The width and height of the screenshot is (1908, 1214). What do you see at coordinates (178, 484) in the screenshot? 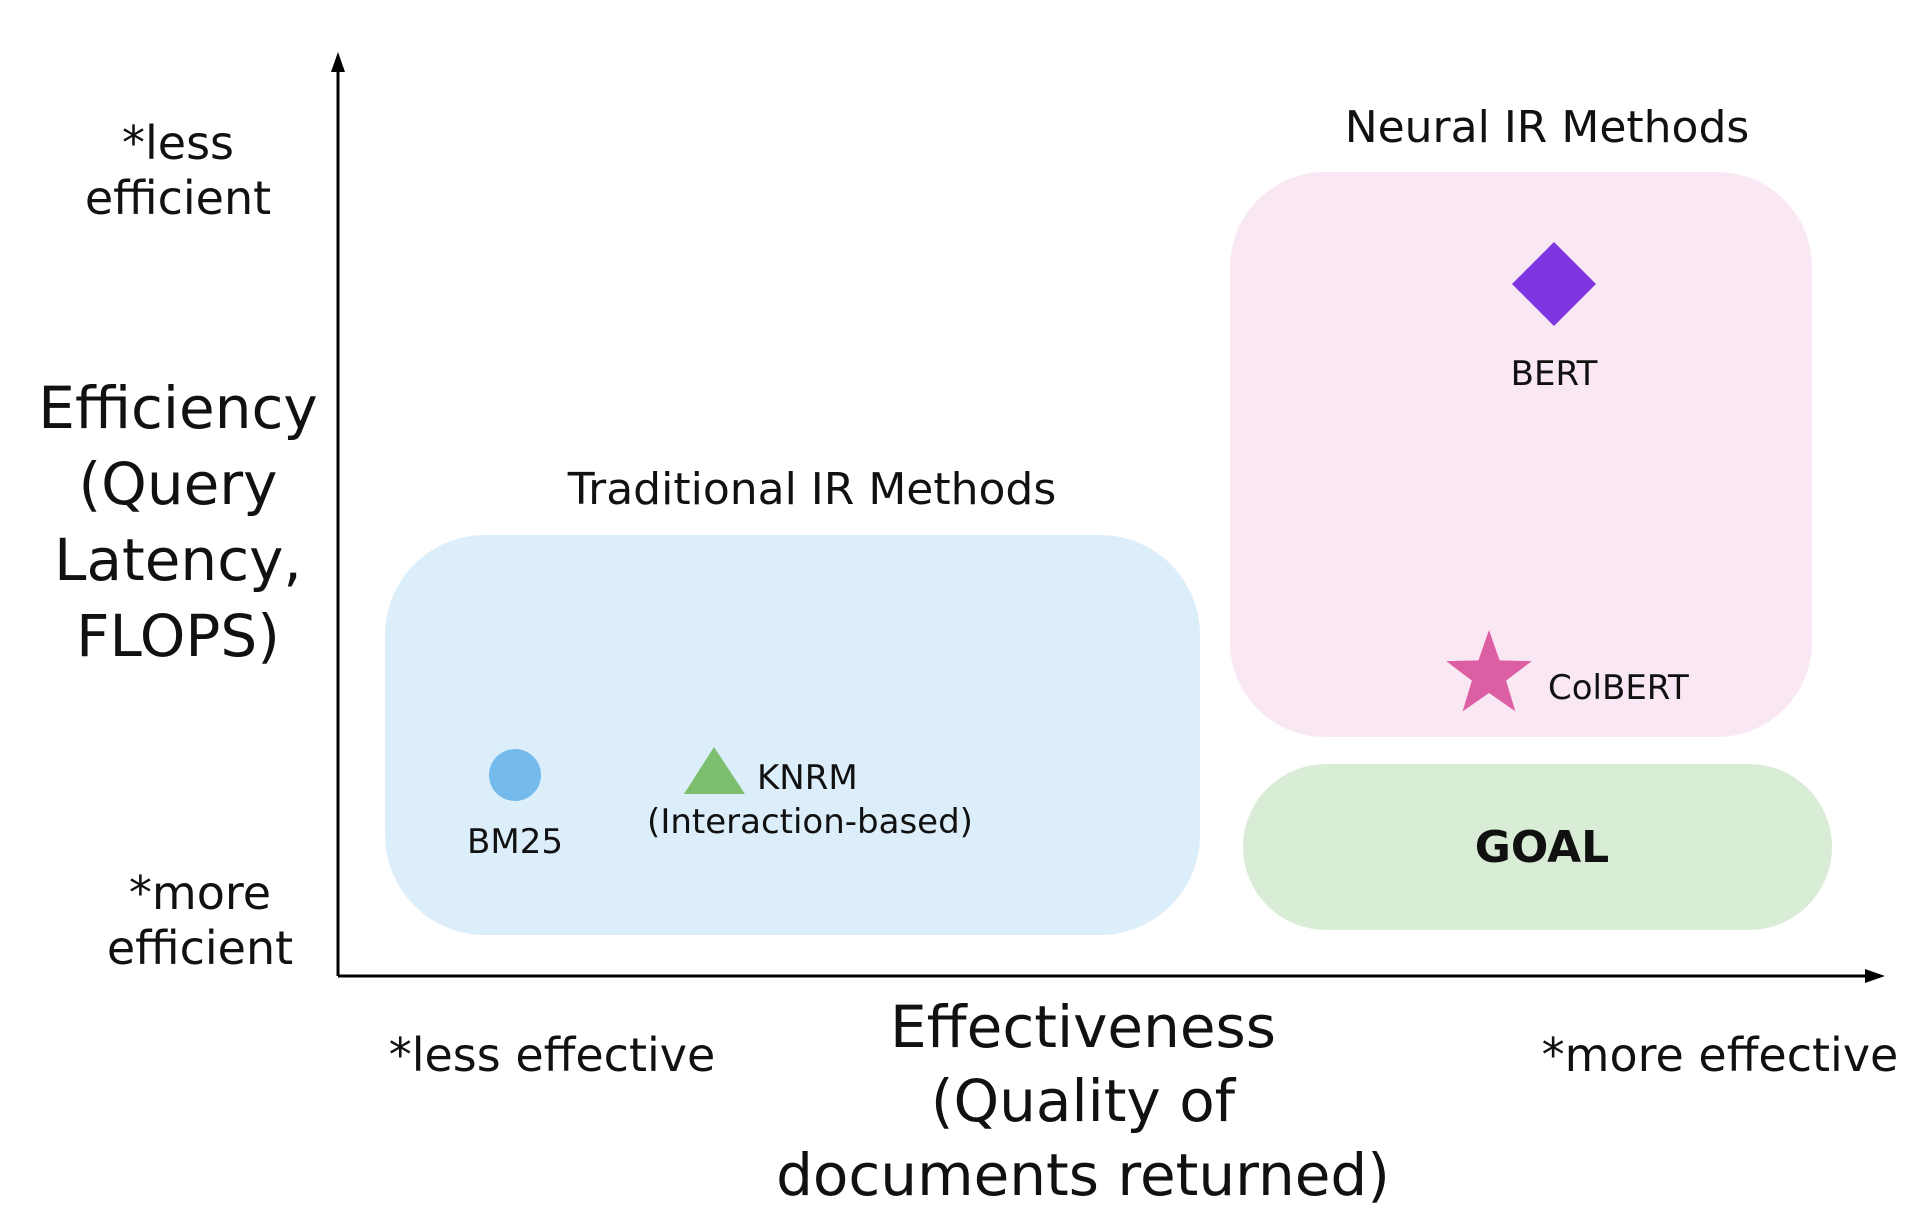
I see `y-axis-title-line-2: (Query` at bounding box center [178, 484].